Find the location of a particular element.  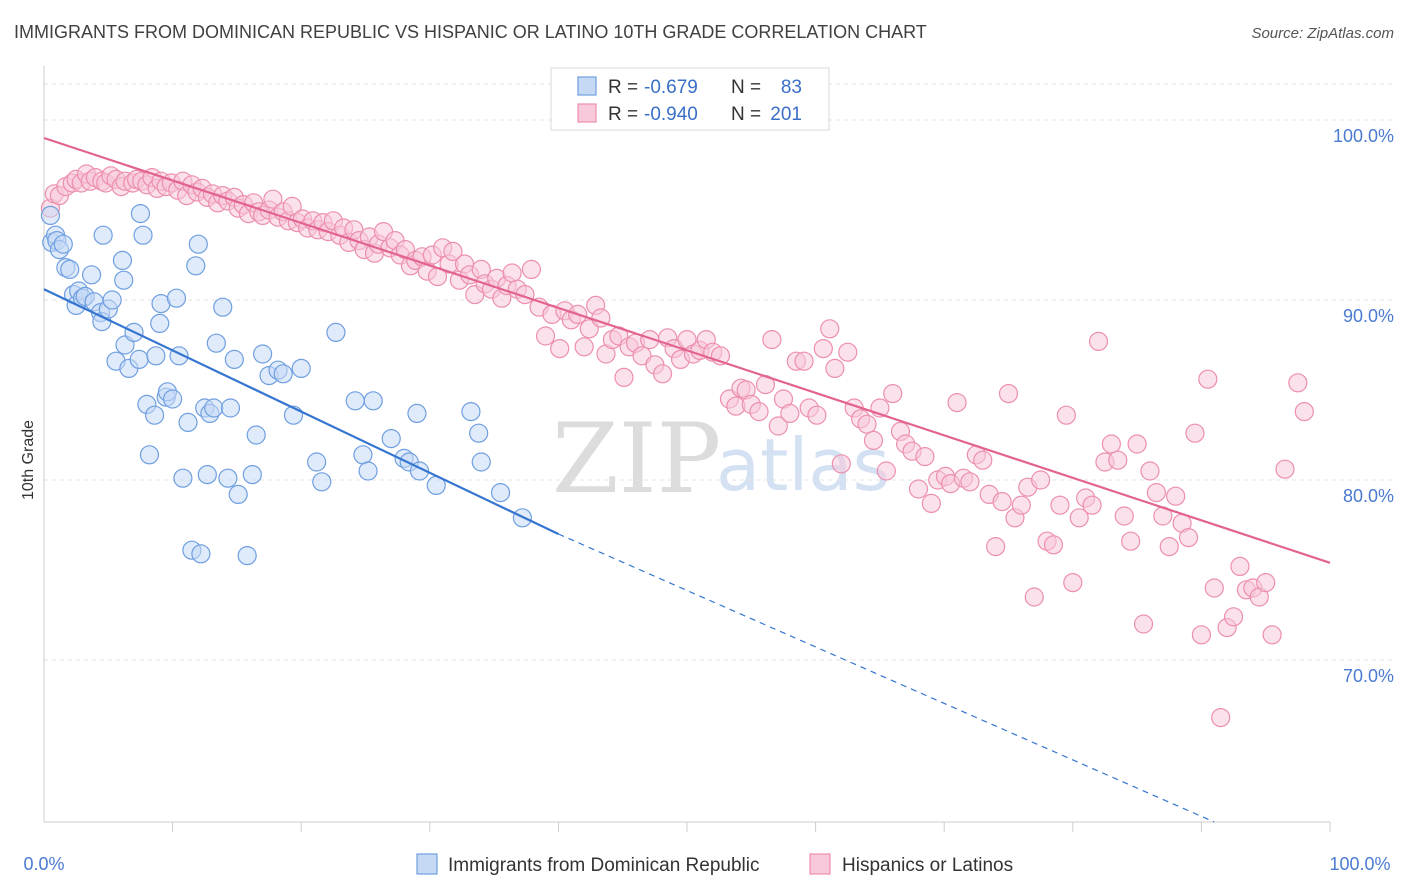

stats-legend-box is located at coordinates (690, 99).